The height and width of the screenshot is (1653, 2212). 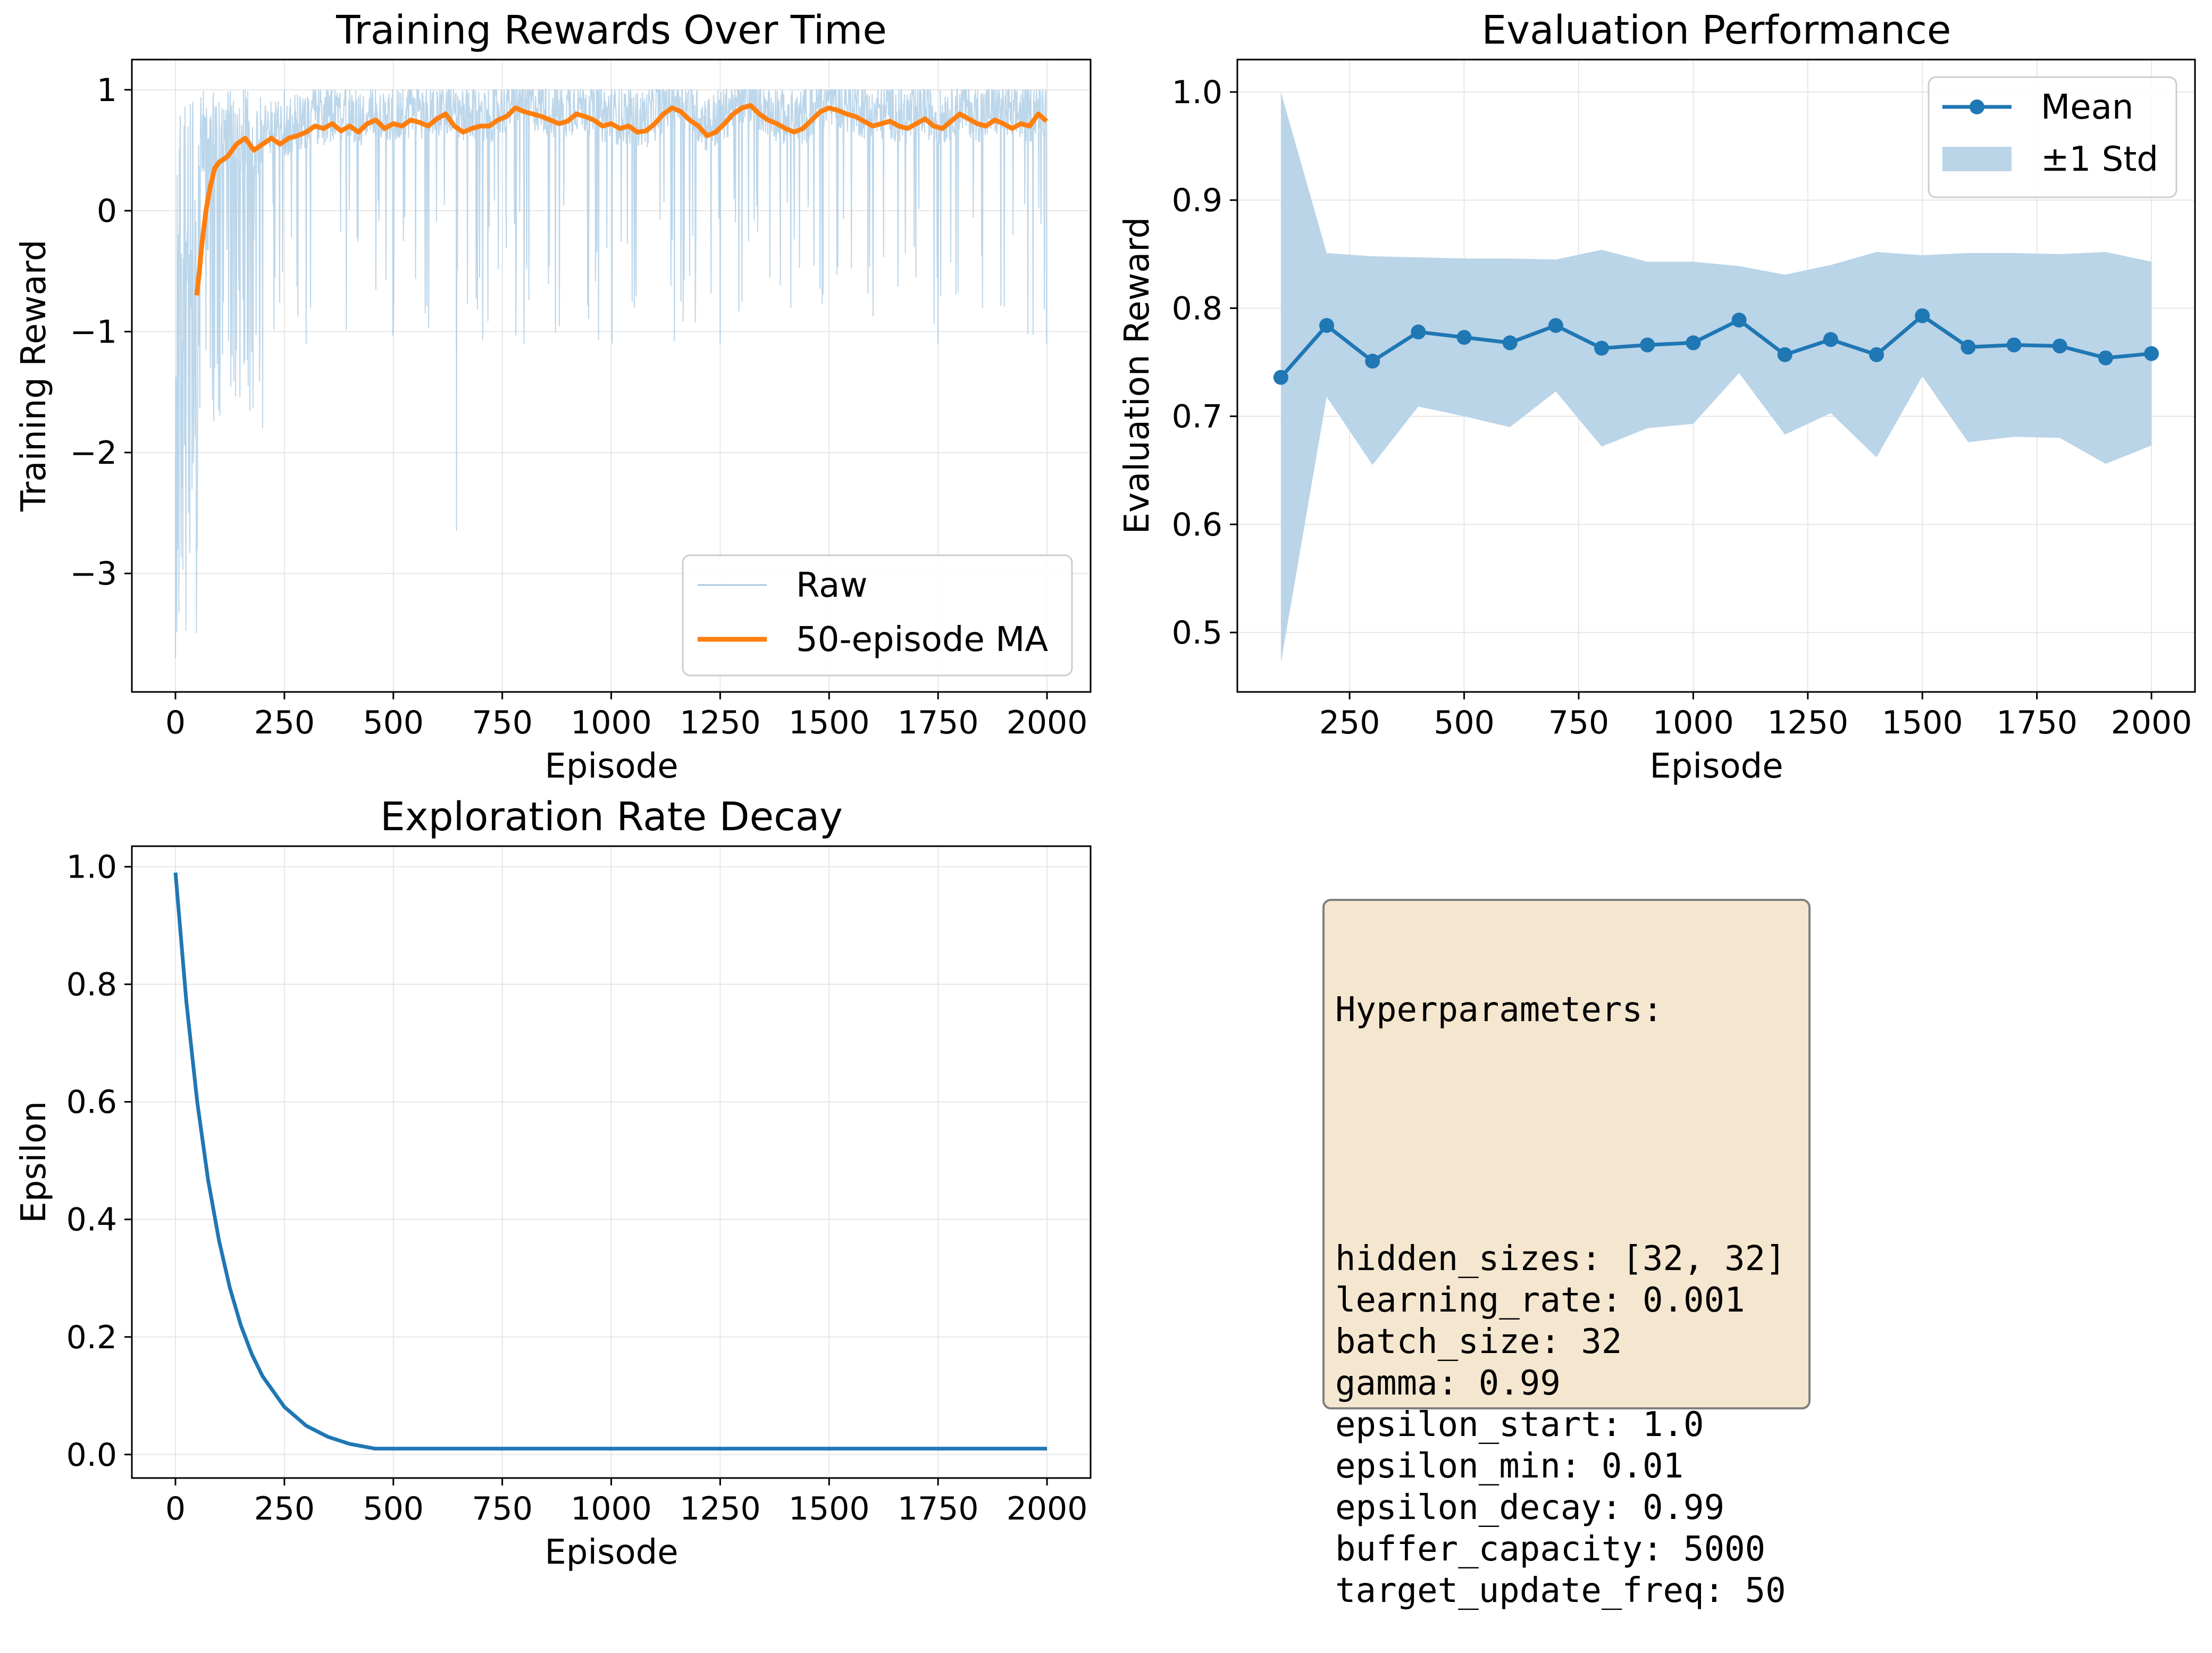 I want to click on evaluation-x-tick-label: 1750, so click(x=2036, y=722).